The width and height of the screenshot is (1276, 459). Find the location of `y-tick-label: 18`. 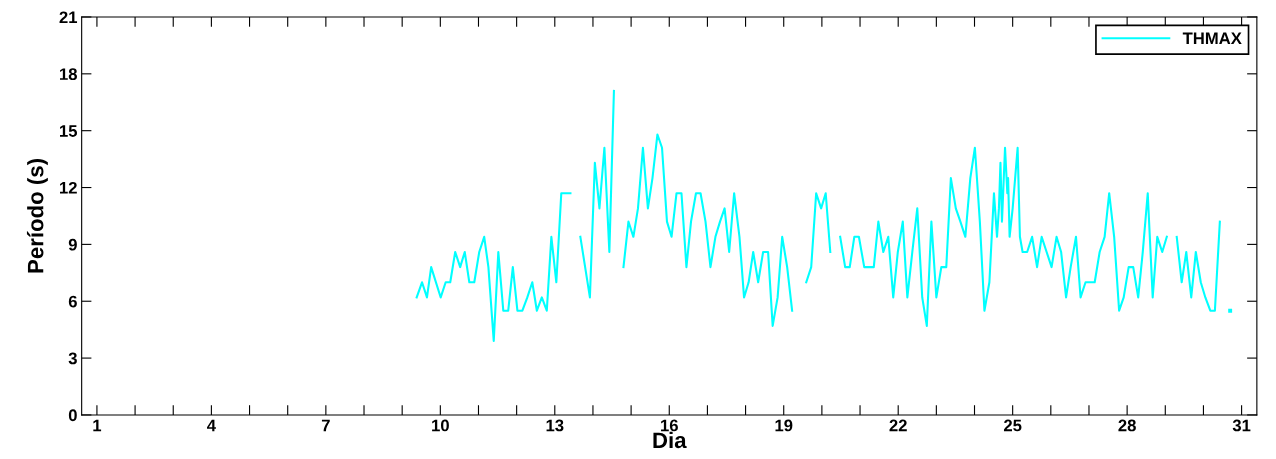

y-tick-label: 18 is located at coordinates (68, 74).